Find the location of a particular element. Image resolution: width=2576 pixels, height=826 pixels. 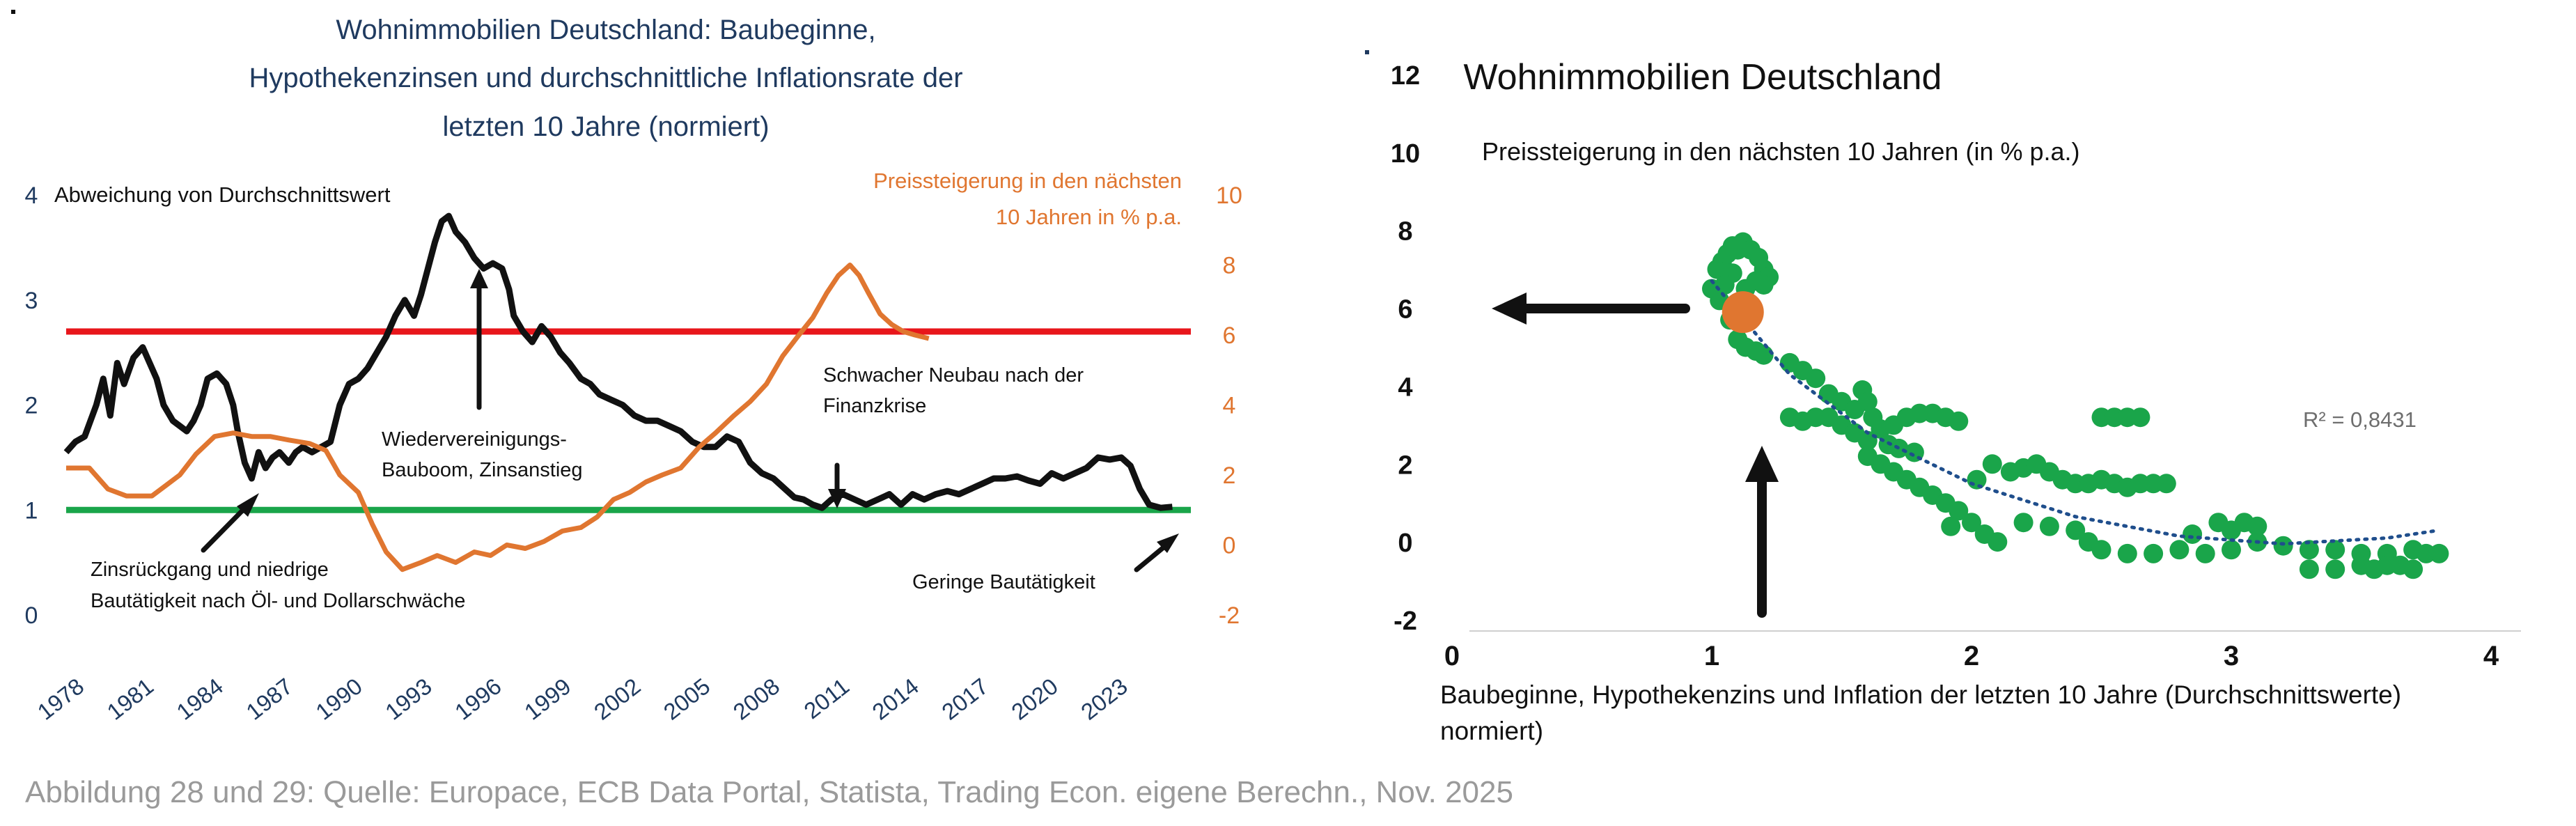

x-tick-label: 2017 is located at coordinates (965, 698).